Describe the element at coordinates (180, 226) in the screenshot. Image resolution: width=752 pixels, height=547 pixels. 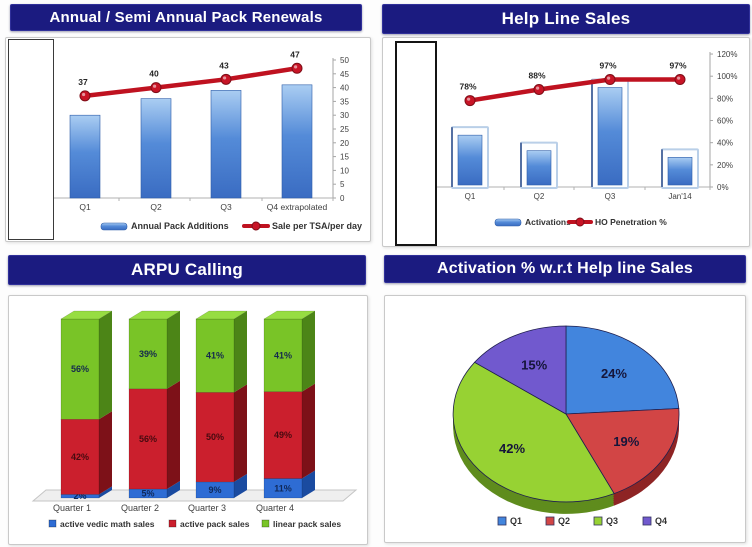
I see `svg-text: Annual Pack Additions` at that location.